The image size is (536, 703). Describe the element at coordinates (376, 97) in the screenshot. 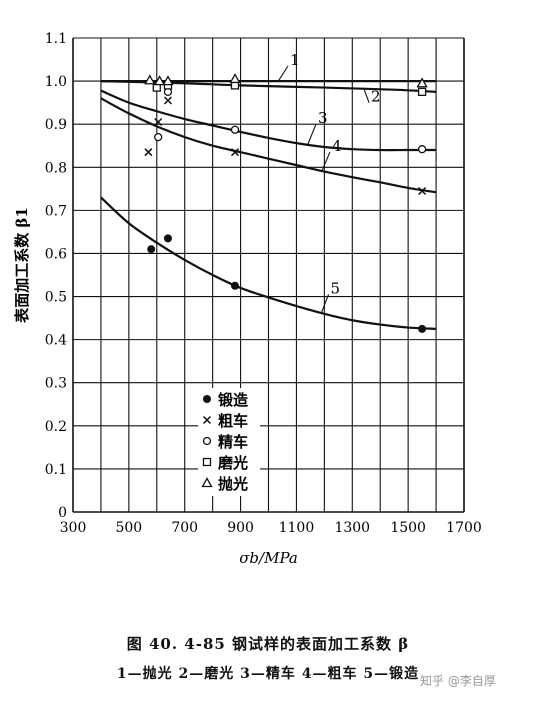

I see `curve-label-2: 2` at that location.